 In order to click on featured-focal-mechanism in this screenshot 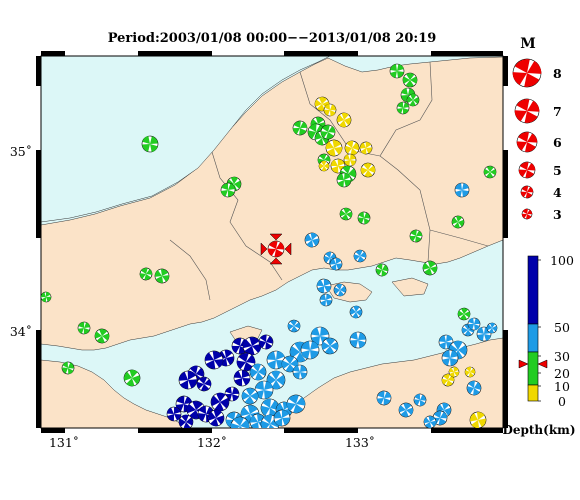, I will do `click(276, 249)`.